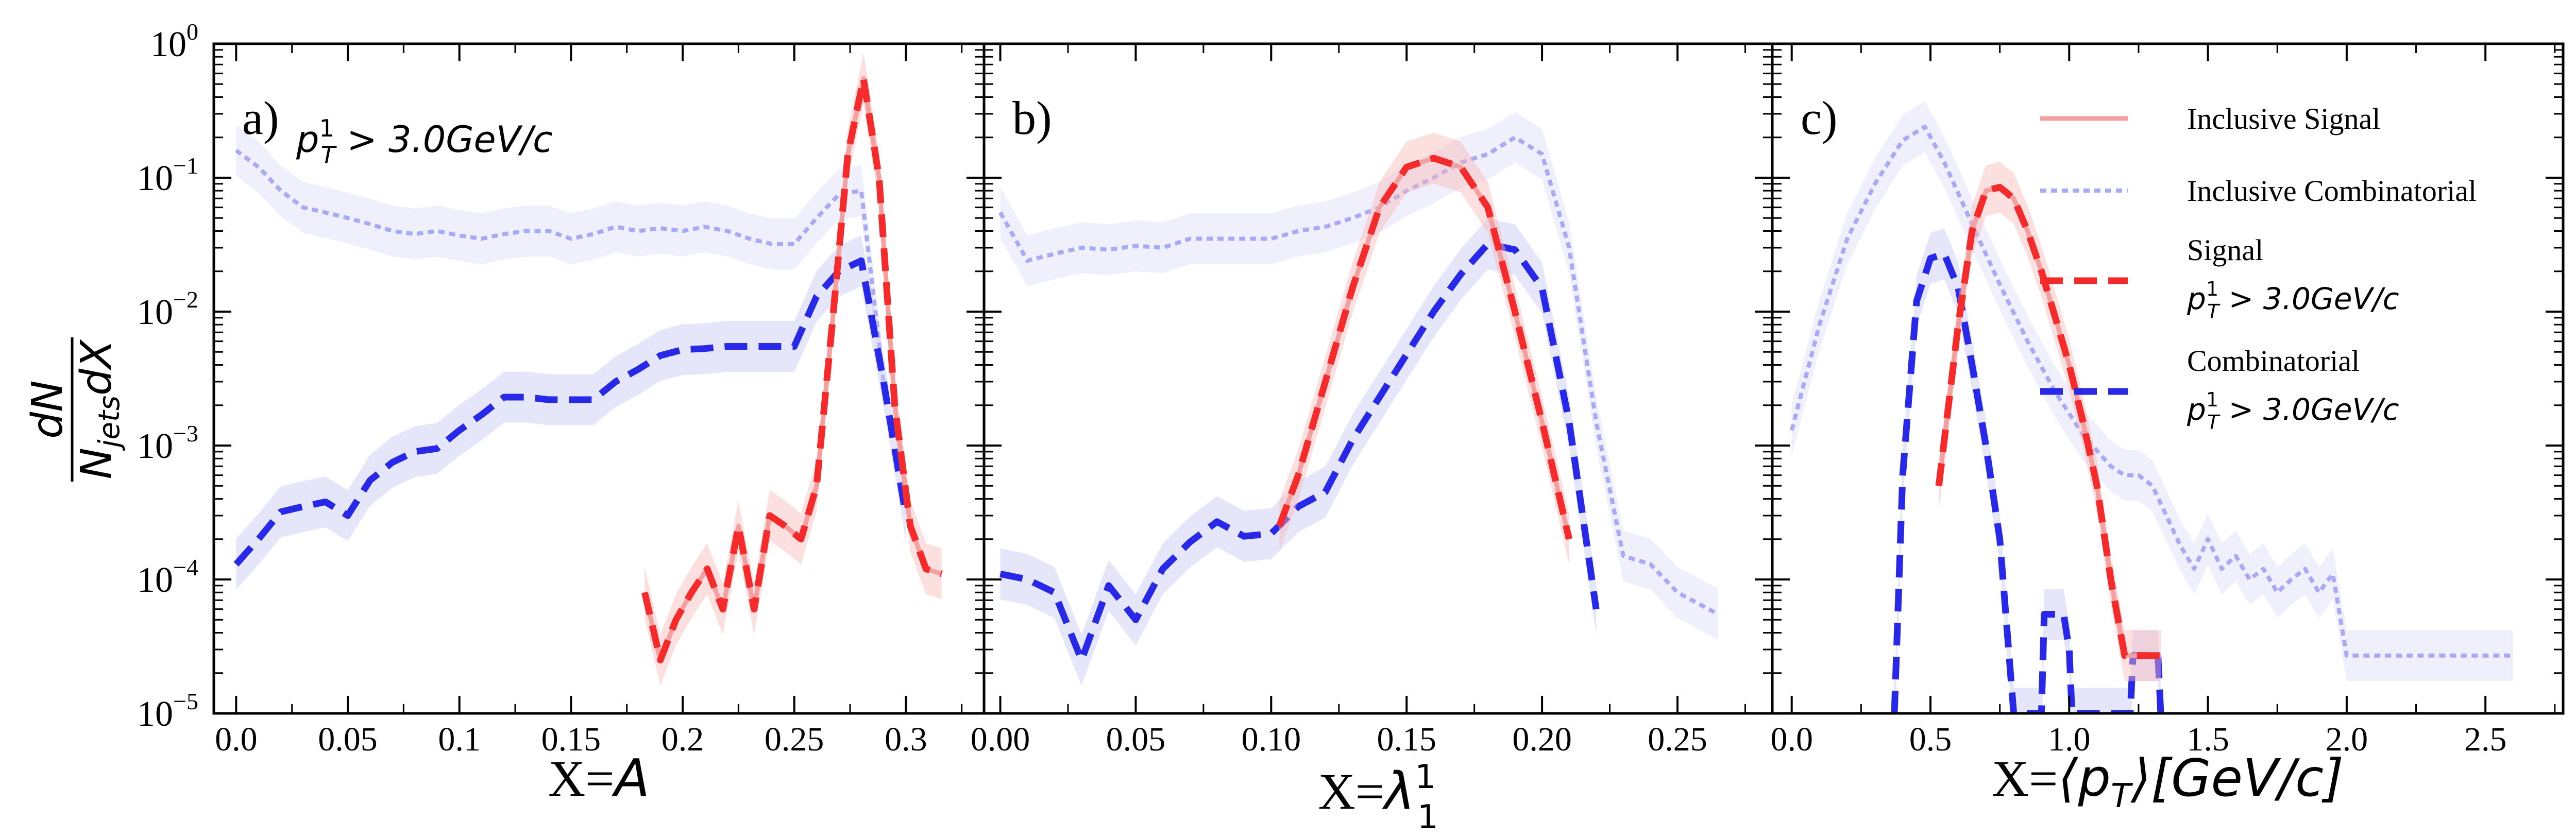 The width and height of the screenshot is (2576, 837). I want to click on y-tick-label-exponent: 0, so click(193, 32).